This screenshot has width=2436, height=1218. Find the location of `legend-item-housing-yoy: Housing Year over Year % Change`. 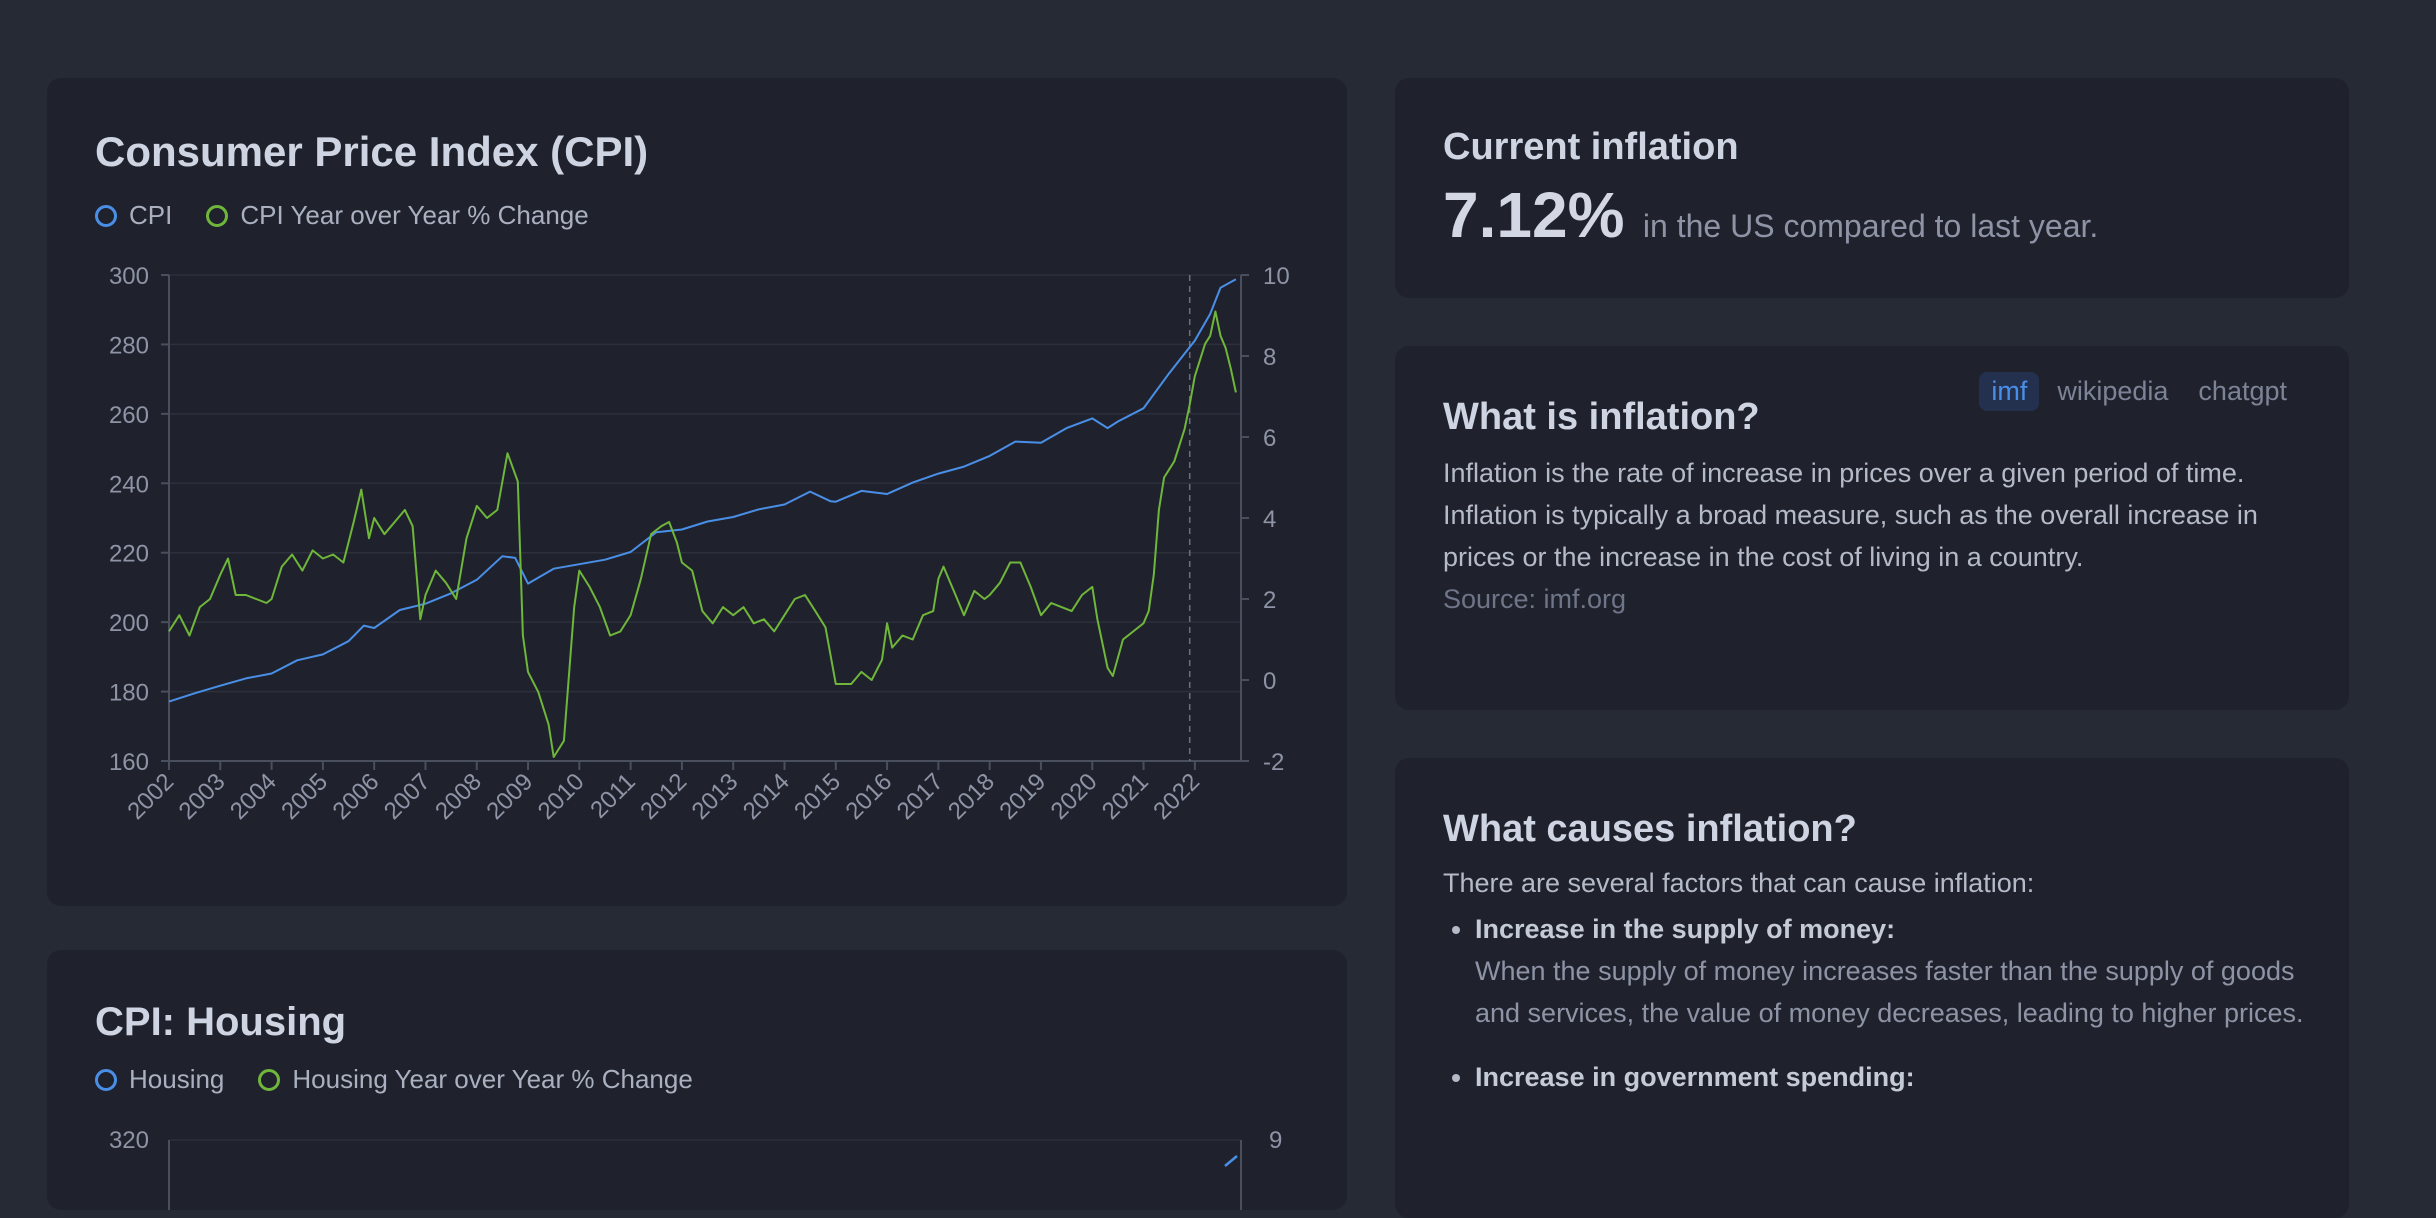

legend-item-housing-yoy: Housing Year over Year % Change is located at coordinates (475, 1079).